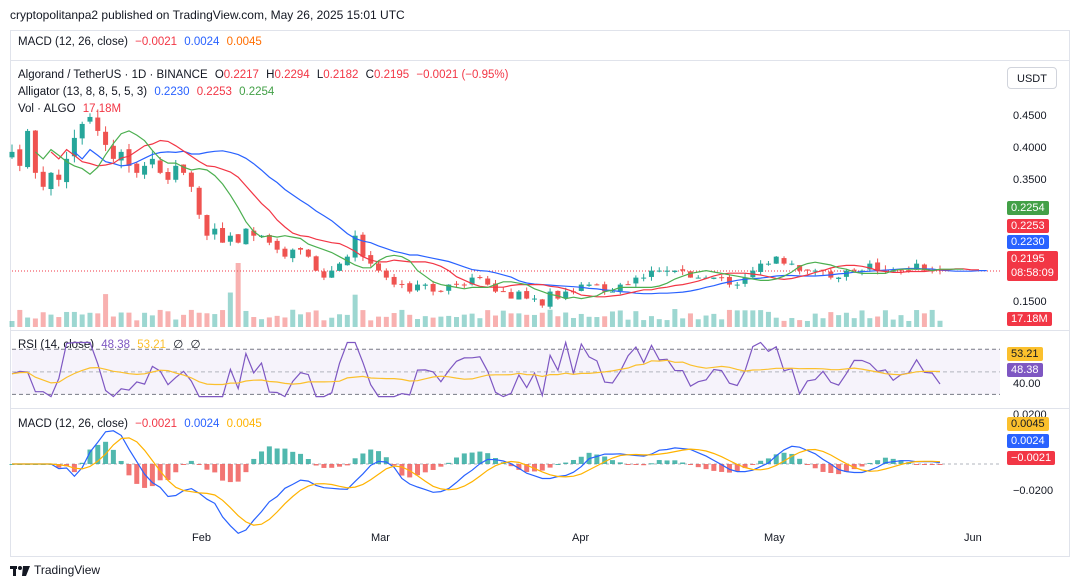 This screenshot has height=588, width=1080. Describe the element at coordinates (1030, 148) in the screenshot. I see `price-axis-label: 0.4000` at that location.